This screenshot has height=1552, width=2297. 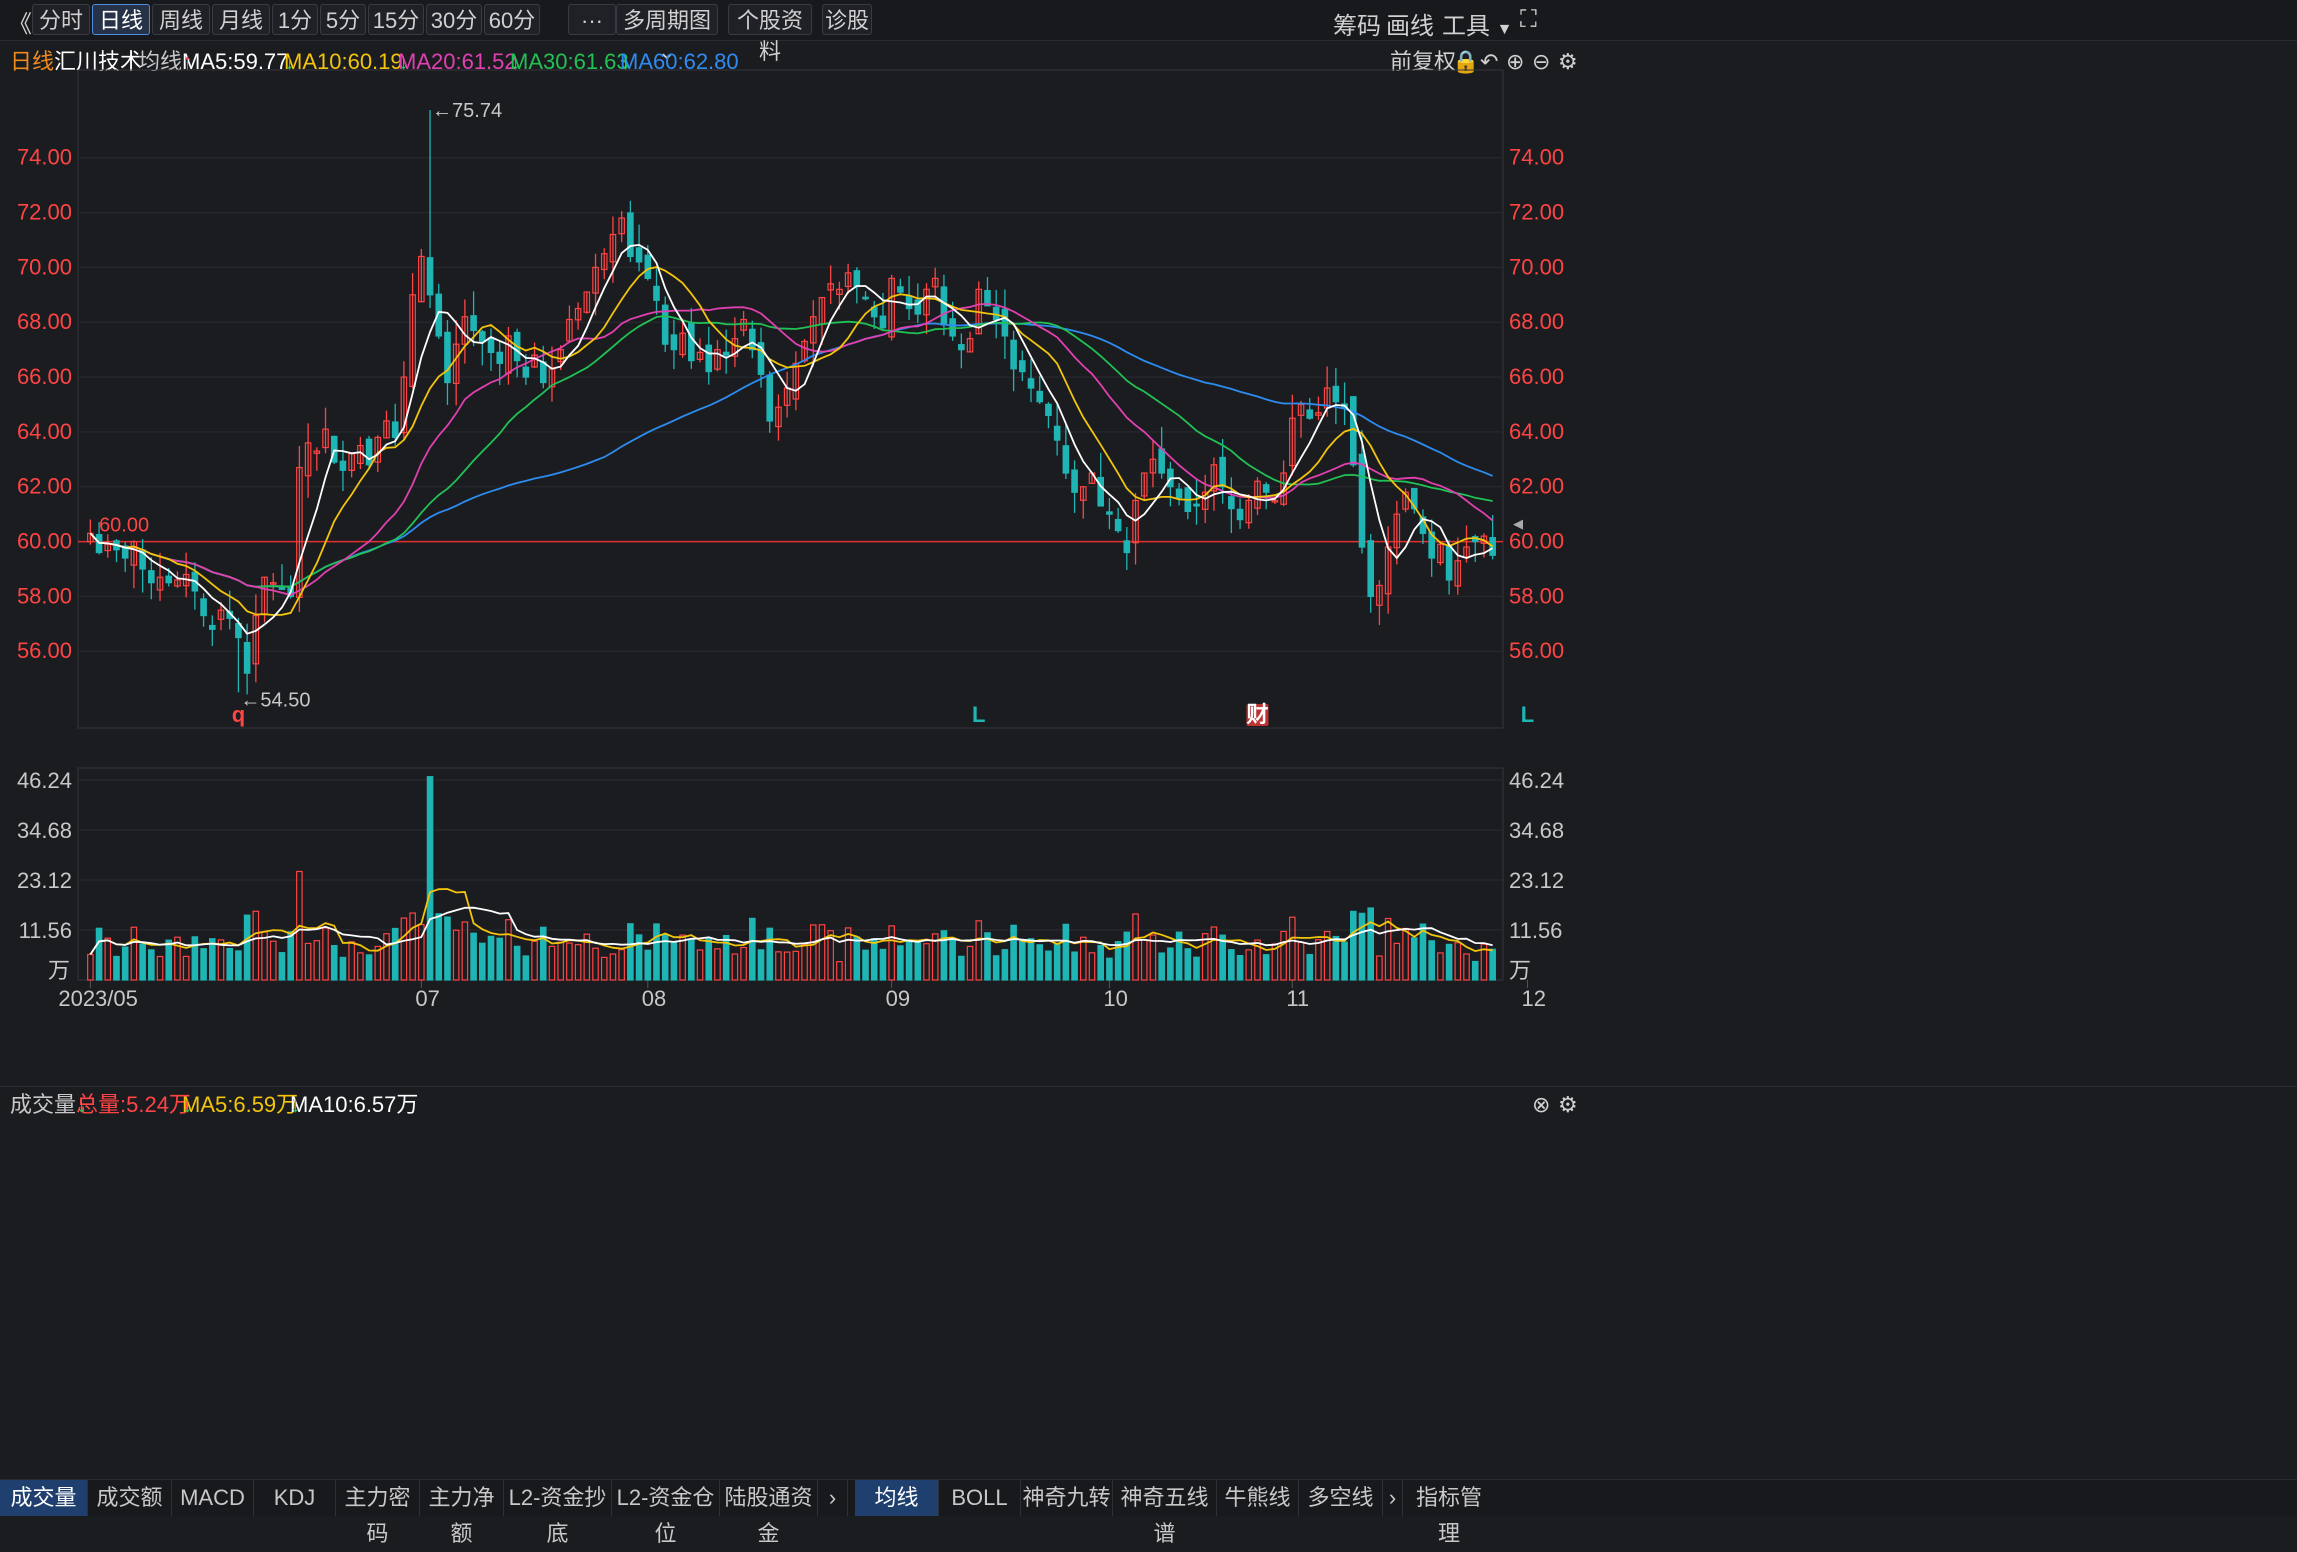 I want to click on period-button-3: 月线, so click(x=241, y=19).